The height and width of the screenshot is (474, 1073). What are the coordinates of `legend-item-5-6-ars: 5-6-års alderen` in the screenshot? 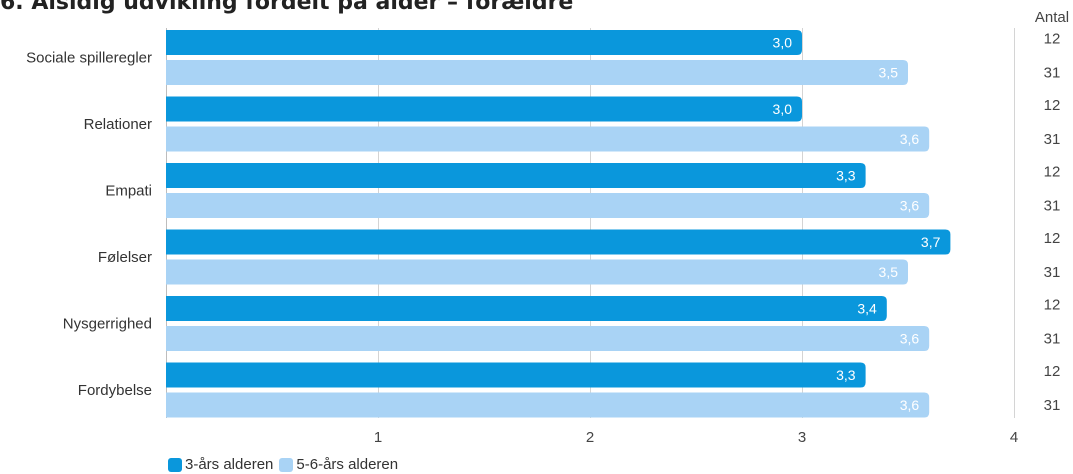 It's located at (338, 464).